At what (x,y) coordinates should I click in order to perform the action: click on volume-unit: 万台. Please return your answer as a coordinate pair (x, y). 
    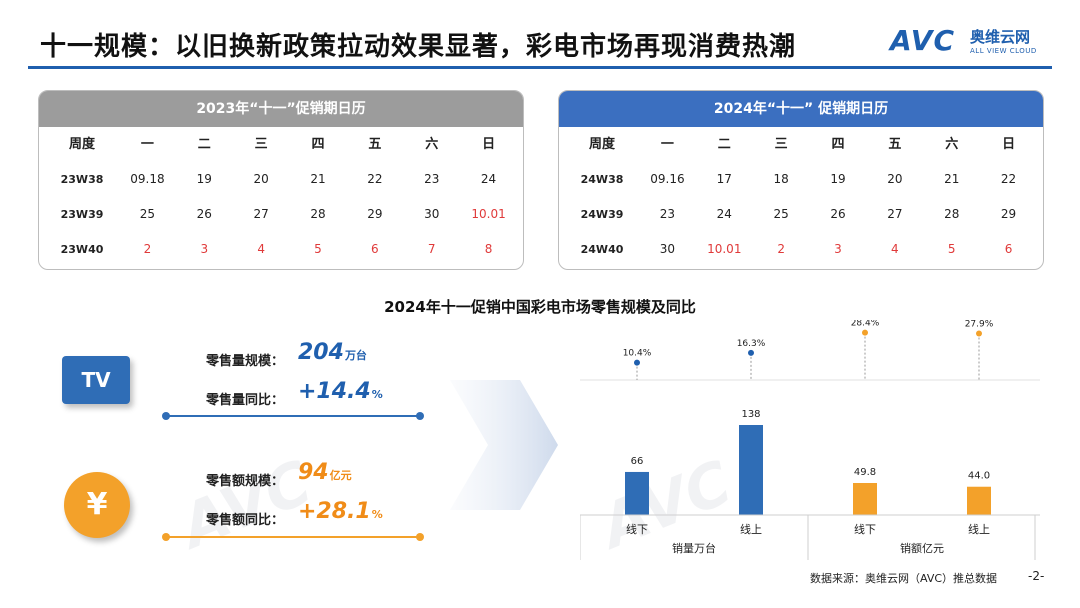
    Looking at the image, I should click on (355, 355).